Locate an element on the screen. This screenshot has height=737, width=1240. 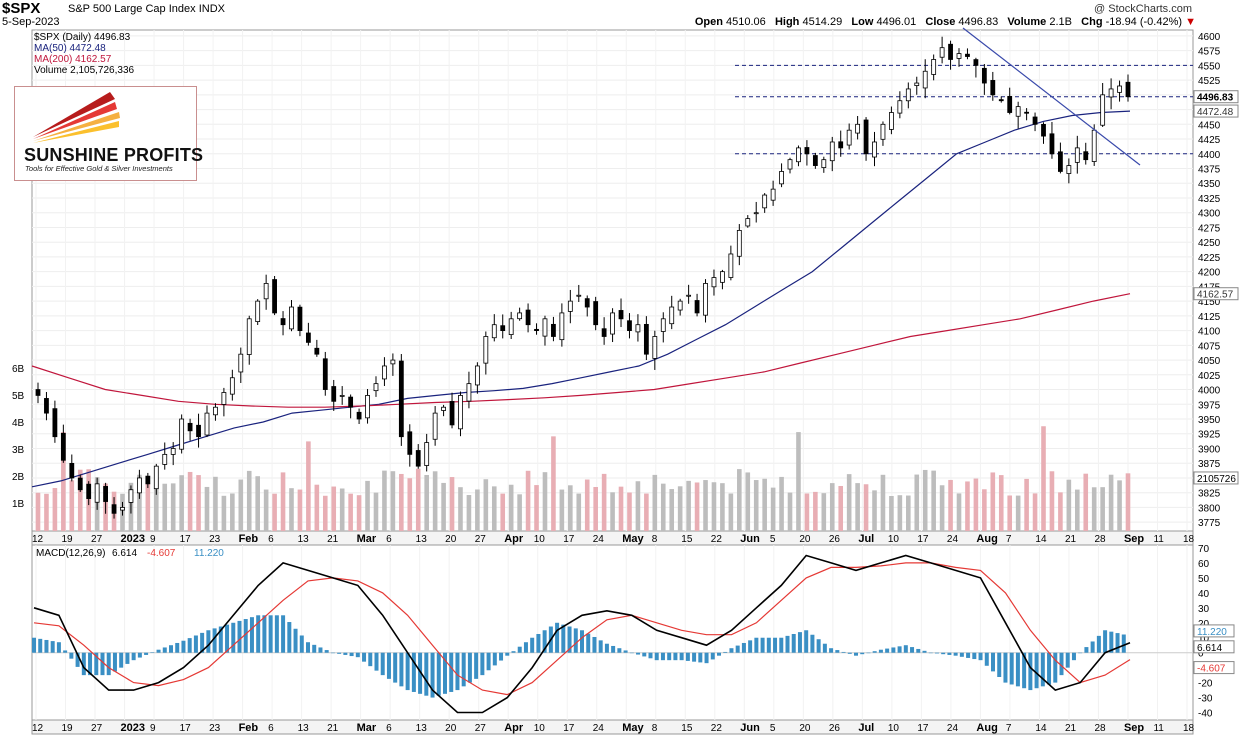
volume-tick-label: 6B is located at coordinates (18, 369).